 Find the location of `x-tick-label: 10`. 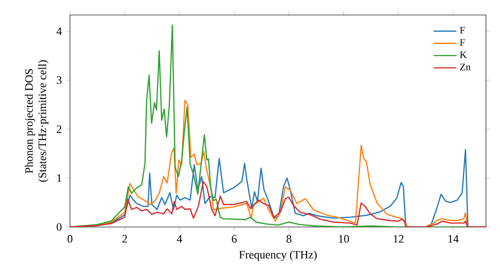

x-tick-label: 10 is located at coordinates (344, 239).